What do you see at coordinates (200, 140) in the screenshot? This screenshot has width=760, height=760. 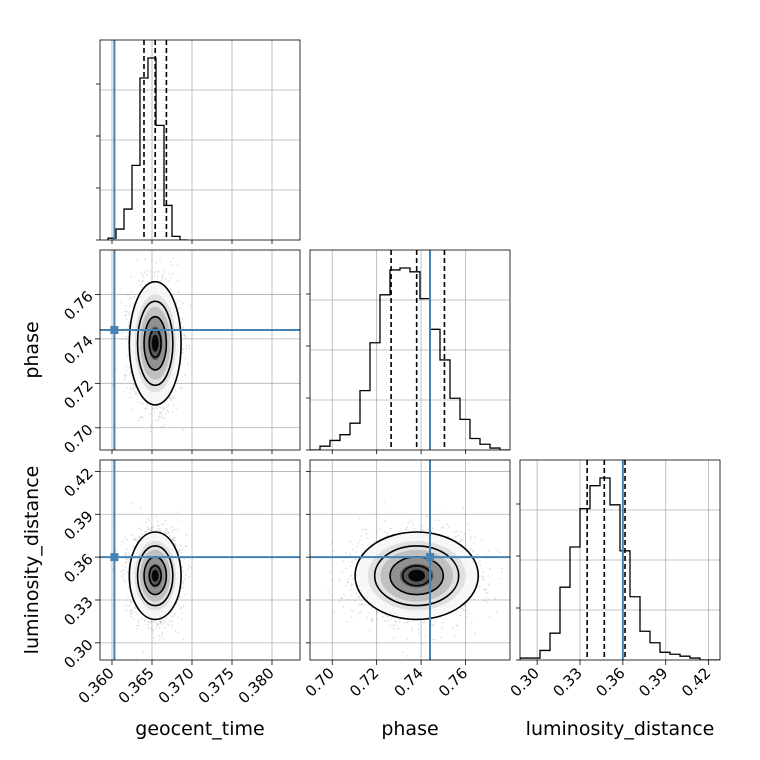 I see `panel-frame` at bounding box center [200, 140].